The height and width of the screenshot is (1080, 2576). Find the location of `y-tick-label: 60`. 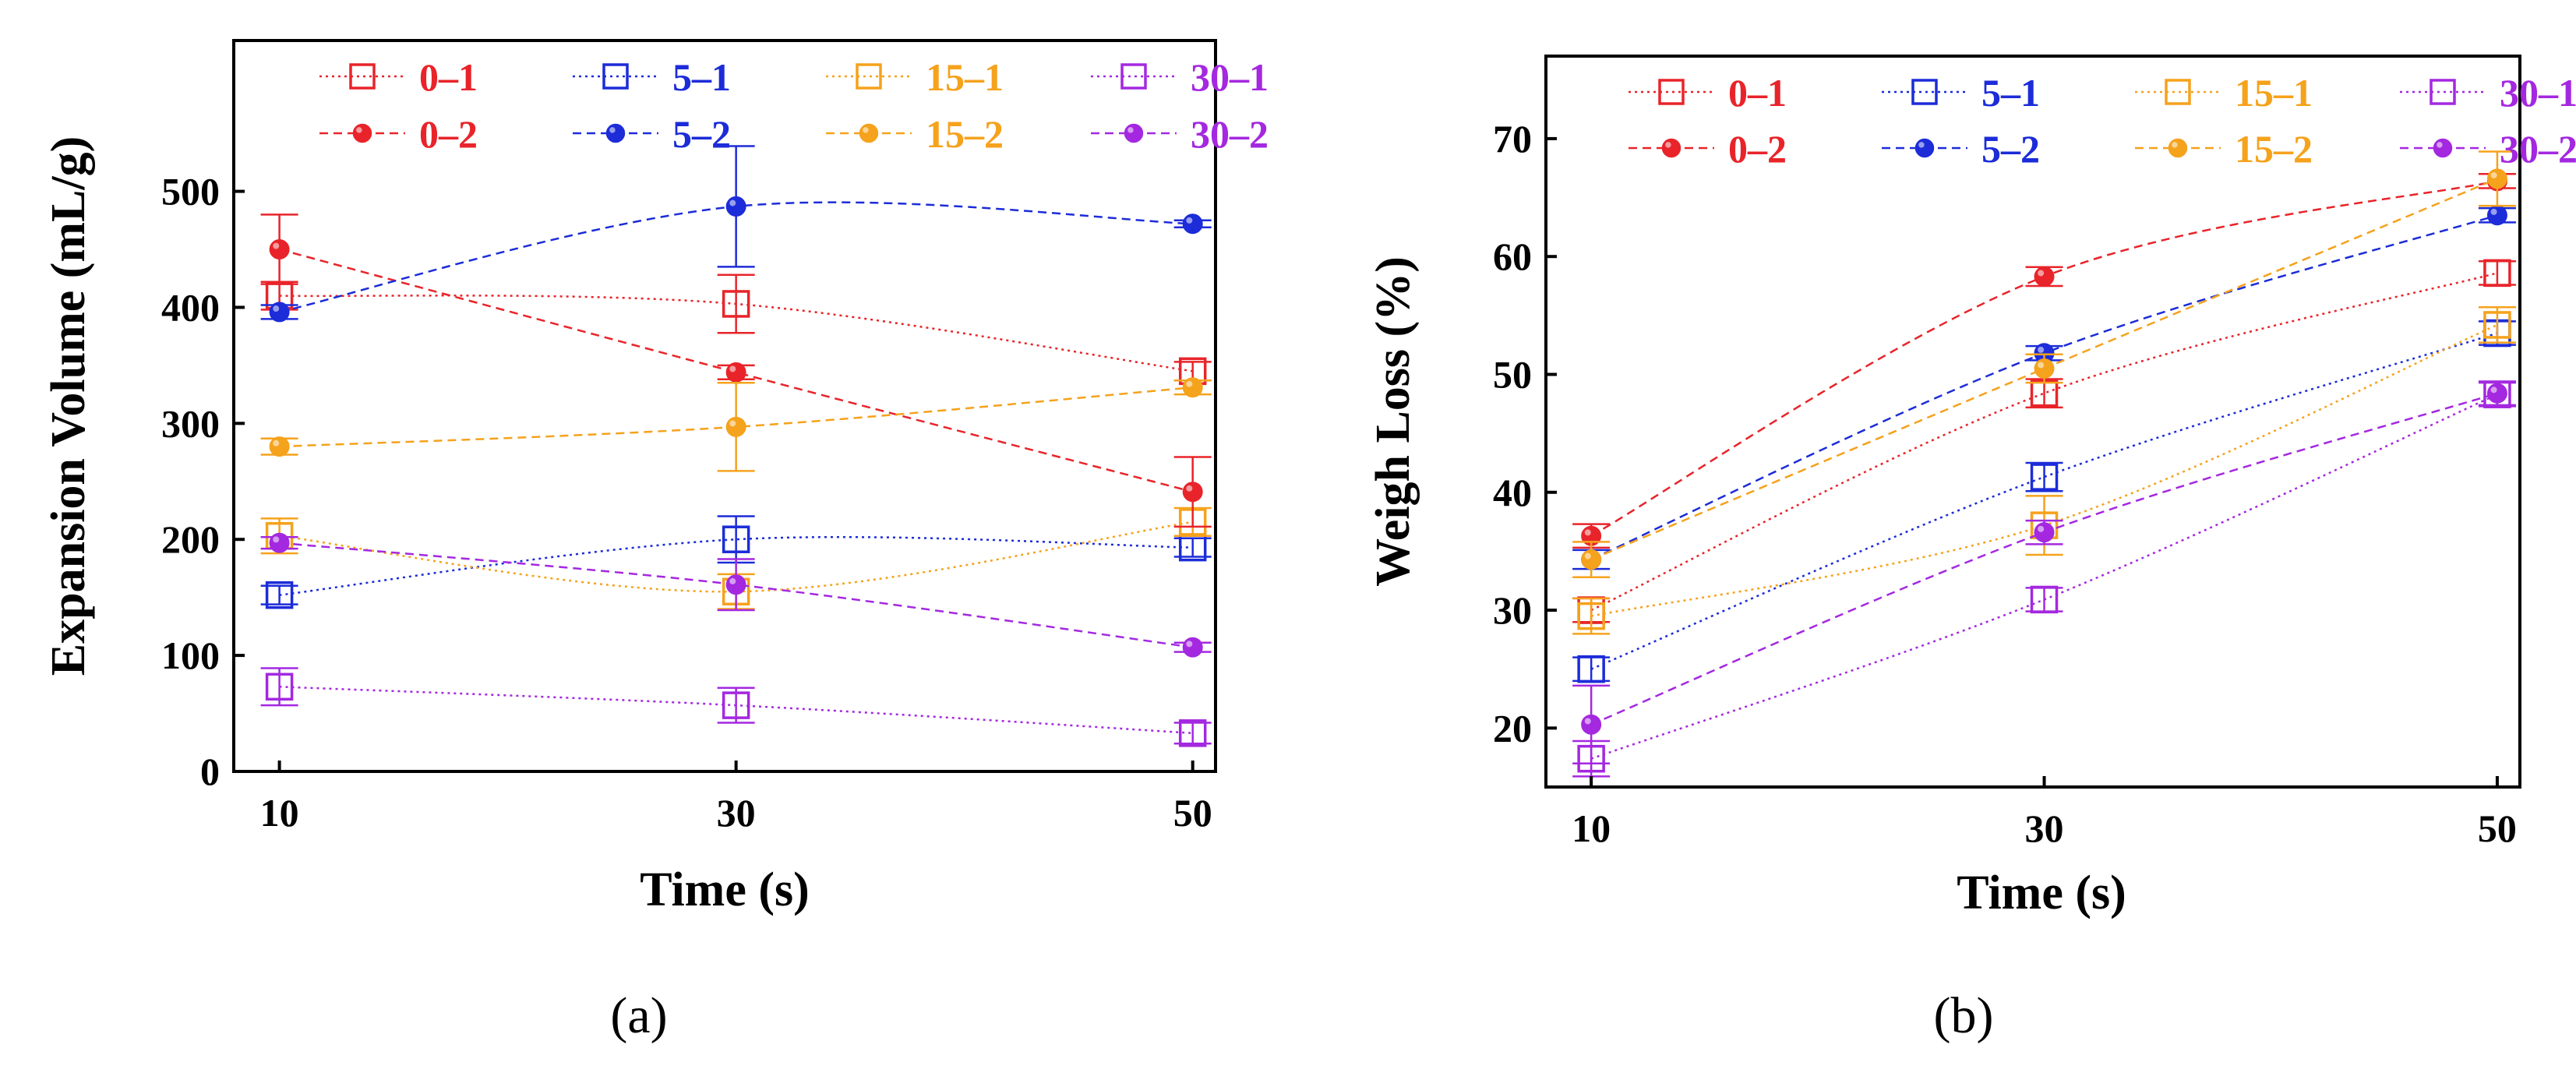

y-tick-label: 60 is located at coordinates (1512, 256).